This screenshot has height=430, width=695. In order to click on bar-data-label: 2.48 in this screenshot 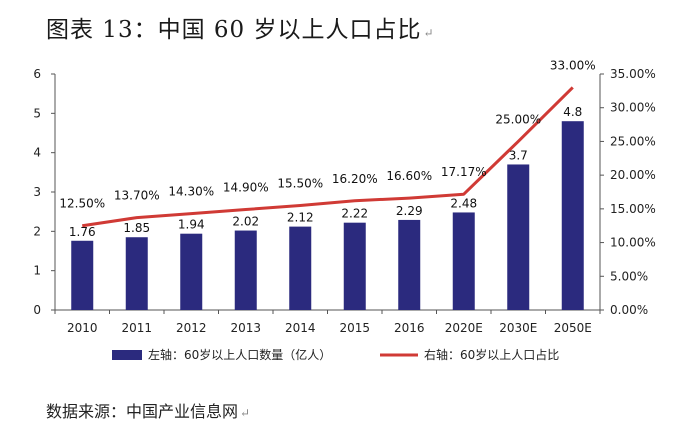, I will do `click(463, 203)`.